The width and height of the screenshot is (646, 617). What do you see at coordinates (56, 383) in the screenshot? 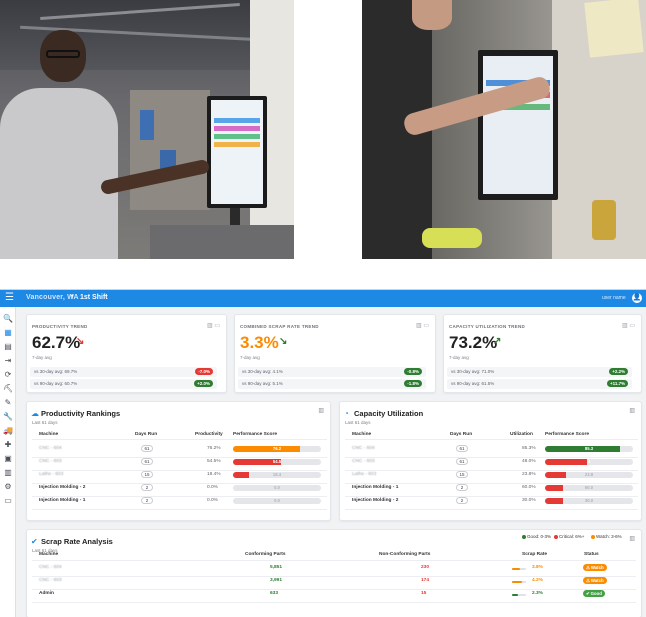
I see `comparison-label: vs 90-day avg: 60.7%` at bounding box center [56, 383].